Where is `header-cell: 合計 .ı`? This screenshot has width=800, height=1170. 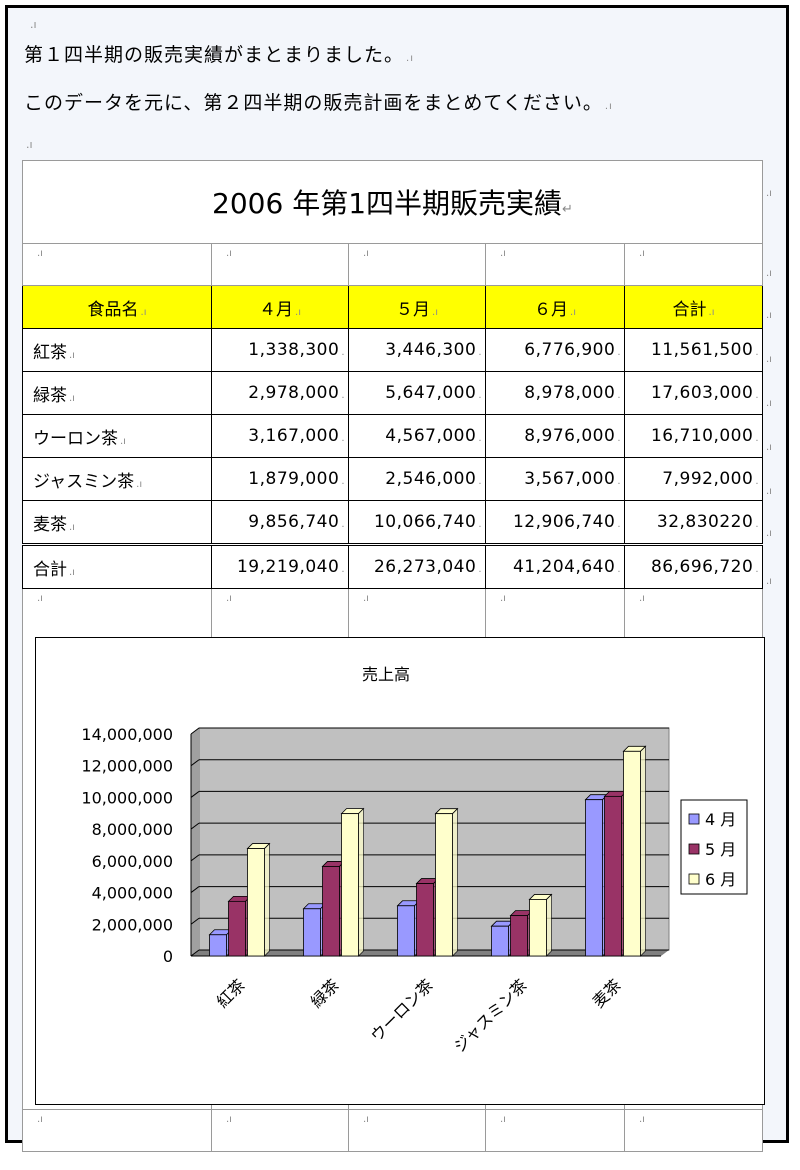 header-cell: 合計 .ı is located at coordinates (693, 307).